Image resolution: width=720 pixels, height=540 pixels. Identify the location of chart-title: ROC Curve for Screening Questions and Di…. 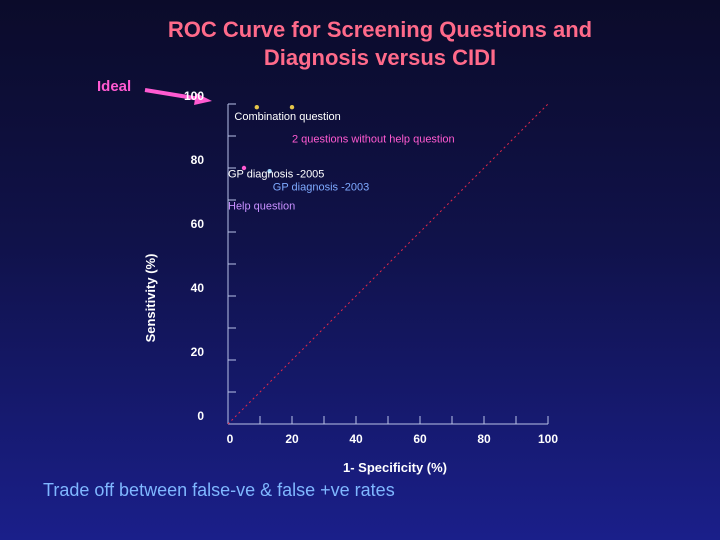
(380, 44).